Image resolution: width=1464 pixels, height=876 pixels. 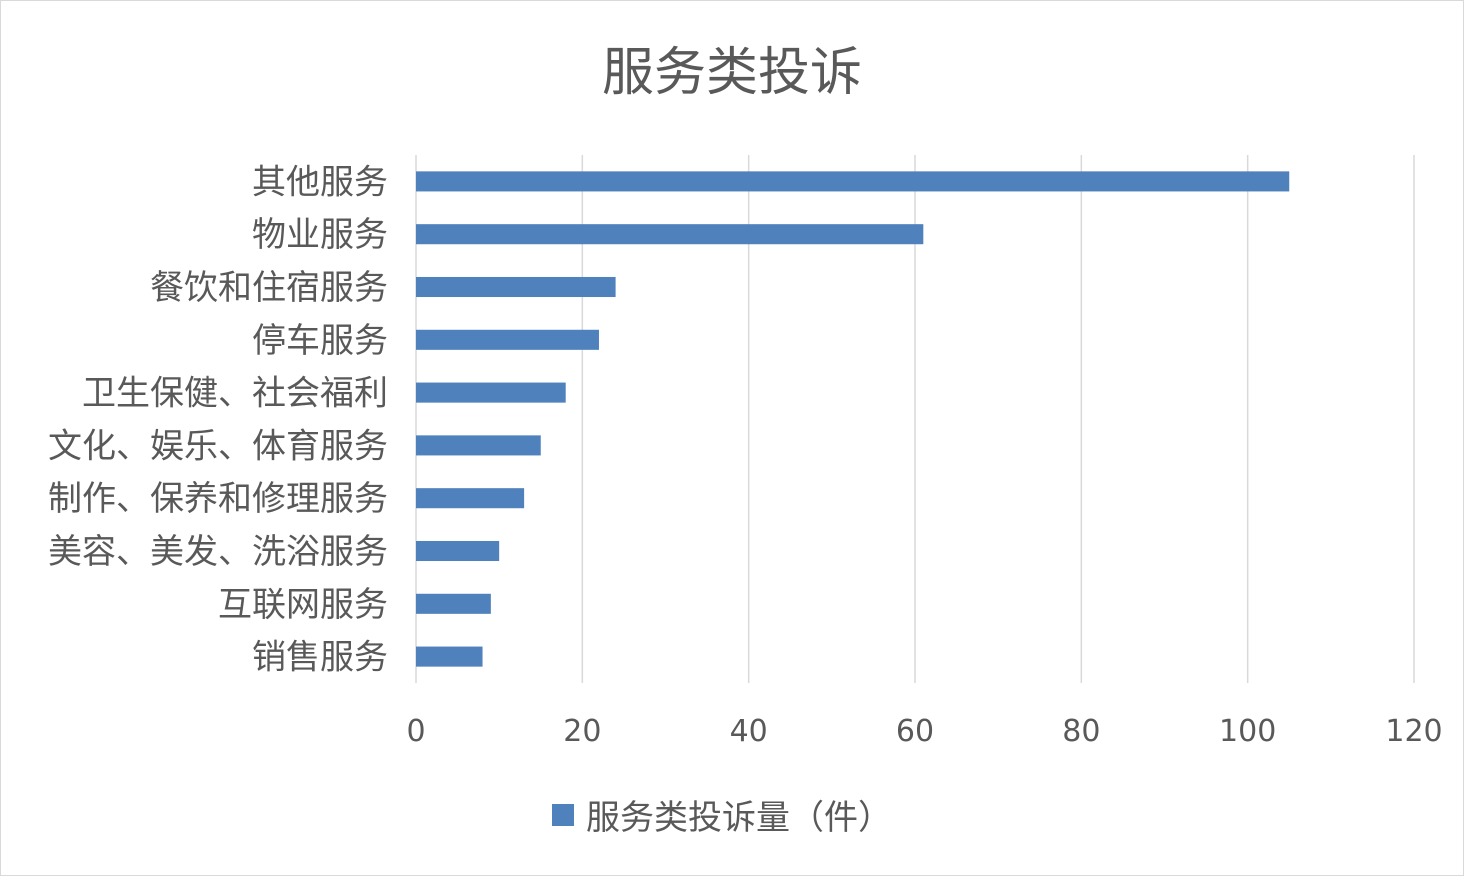 I want to click on chart-title: 服务类投诉, so click(x=731, y=73).